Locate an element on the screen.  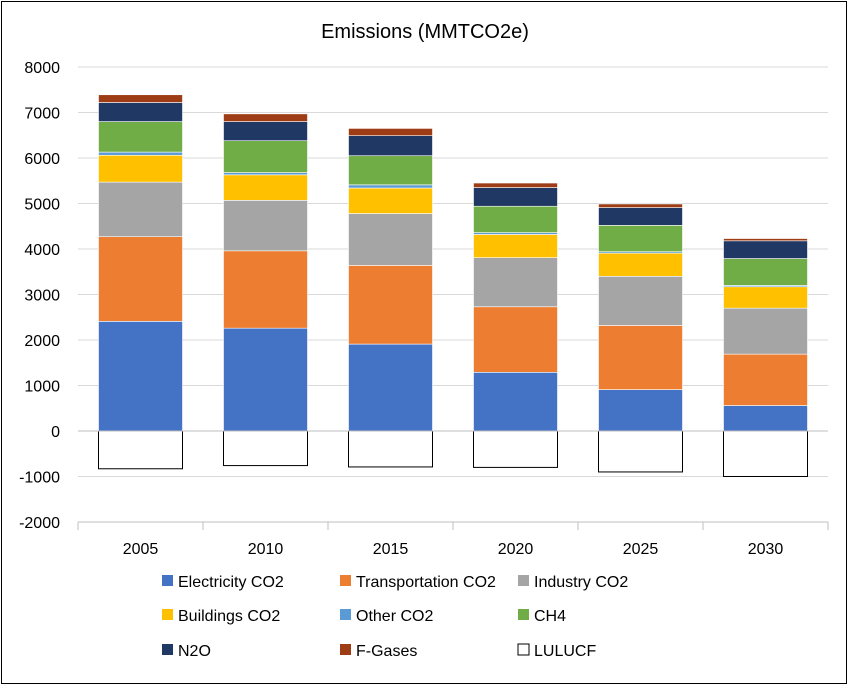
legend-label-4: Other CO2 is located at coordinates (394, 616).